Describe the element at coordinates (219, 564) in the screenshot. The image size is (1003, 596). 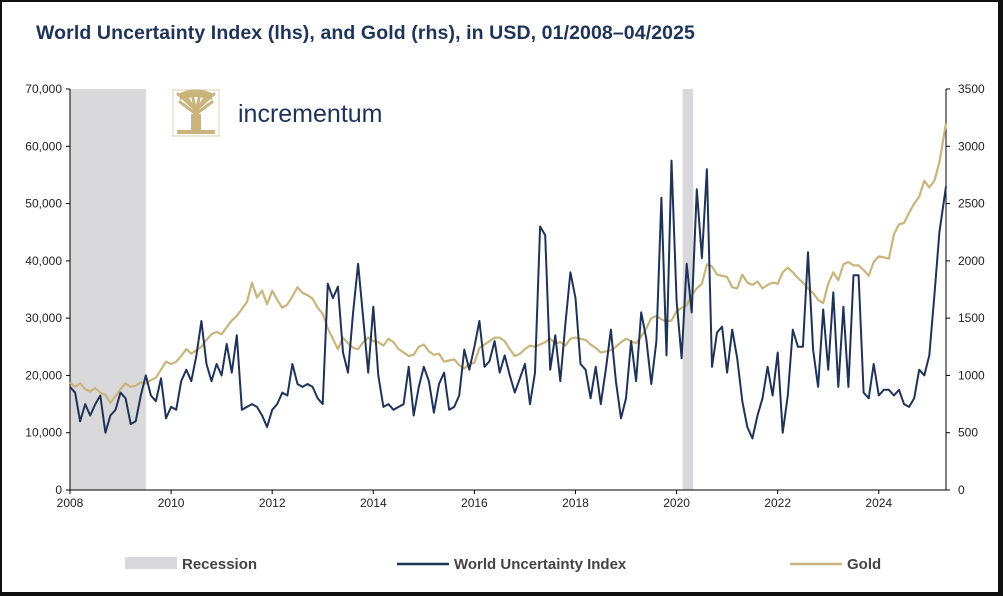
I see `legend-recession-label: Recession` at that location.